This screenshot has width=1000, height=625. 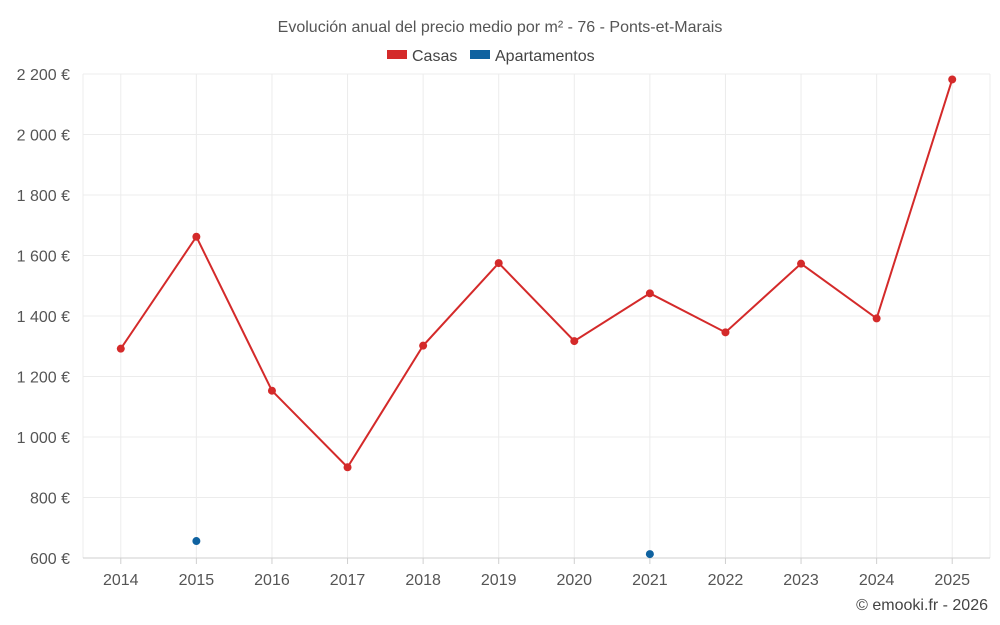 I want to click on x-tick-label: 2022, so click(x=726, y=580).